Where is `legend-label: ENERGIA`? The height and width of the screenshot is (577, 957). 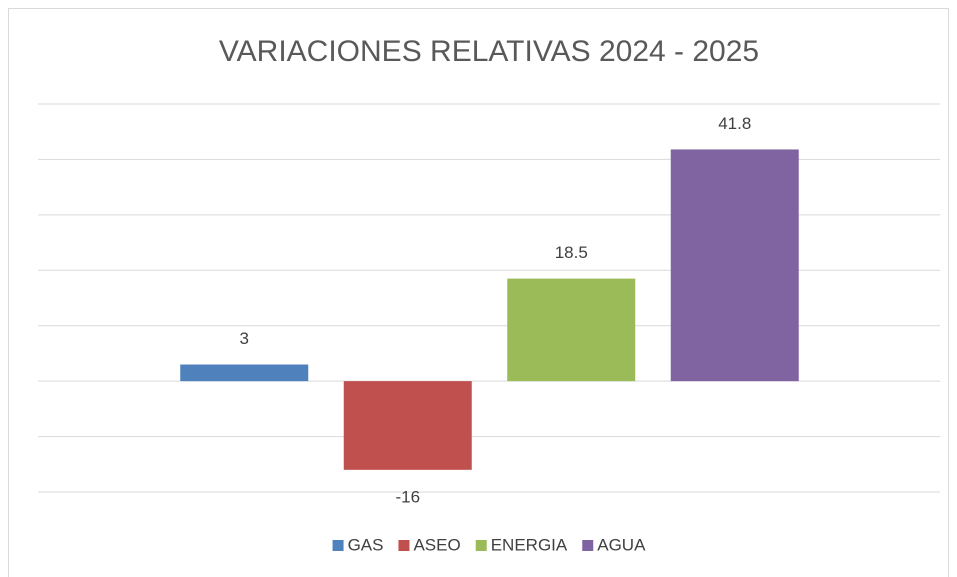 legend-label: ENERGIA is located at coordinates (529, 544).